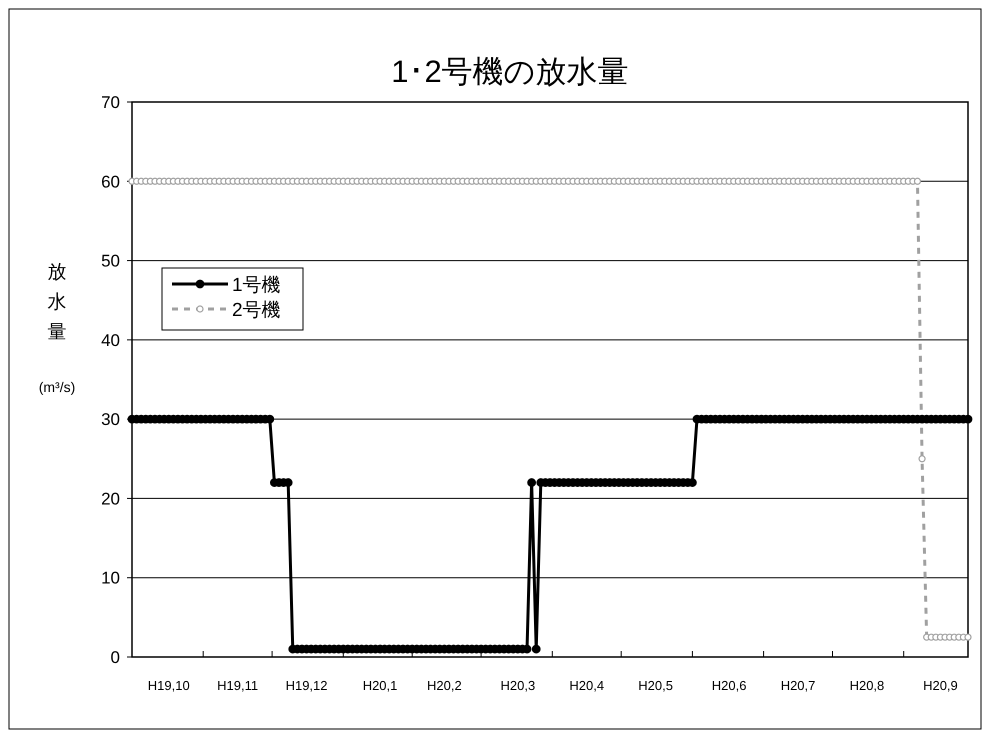 Image resolution: width=990 pixels, height=738 pixels. I want to click on y-tick-label: 30, so click(110, 420).